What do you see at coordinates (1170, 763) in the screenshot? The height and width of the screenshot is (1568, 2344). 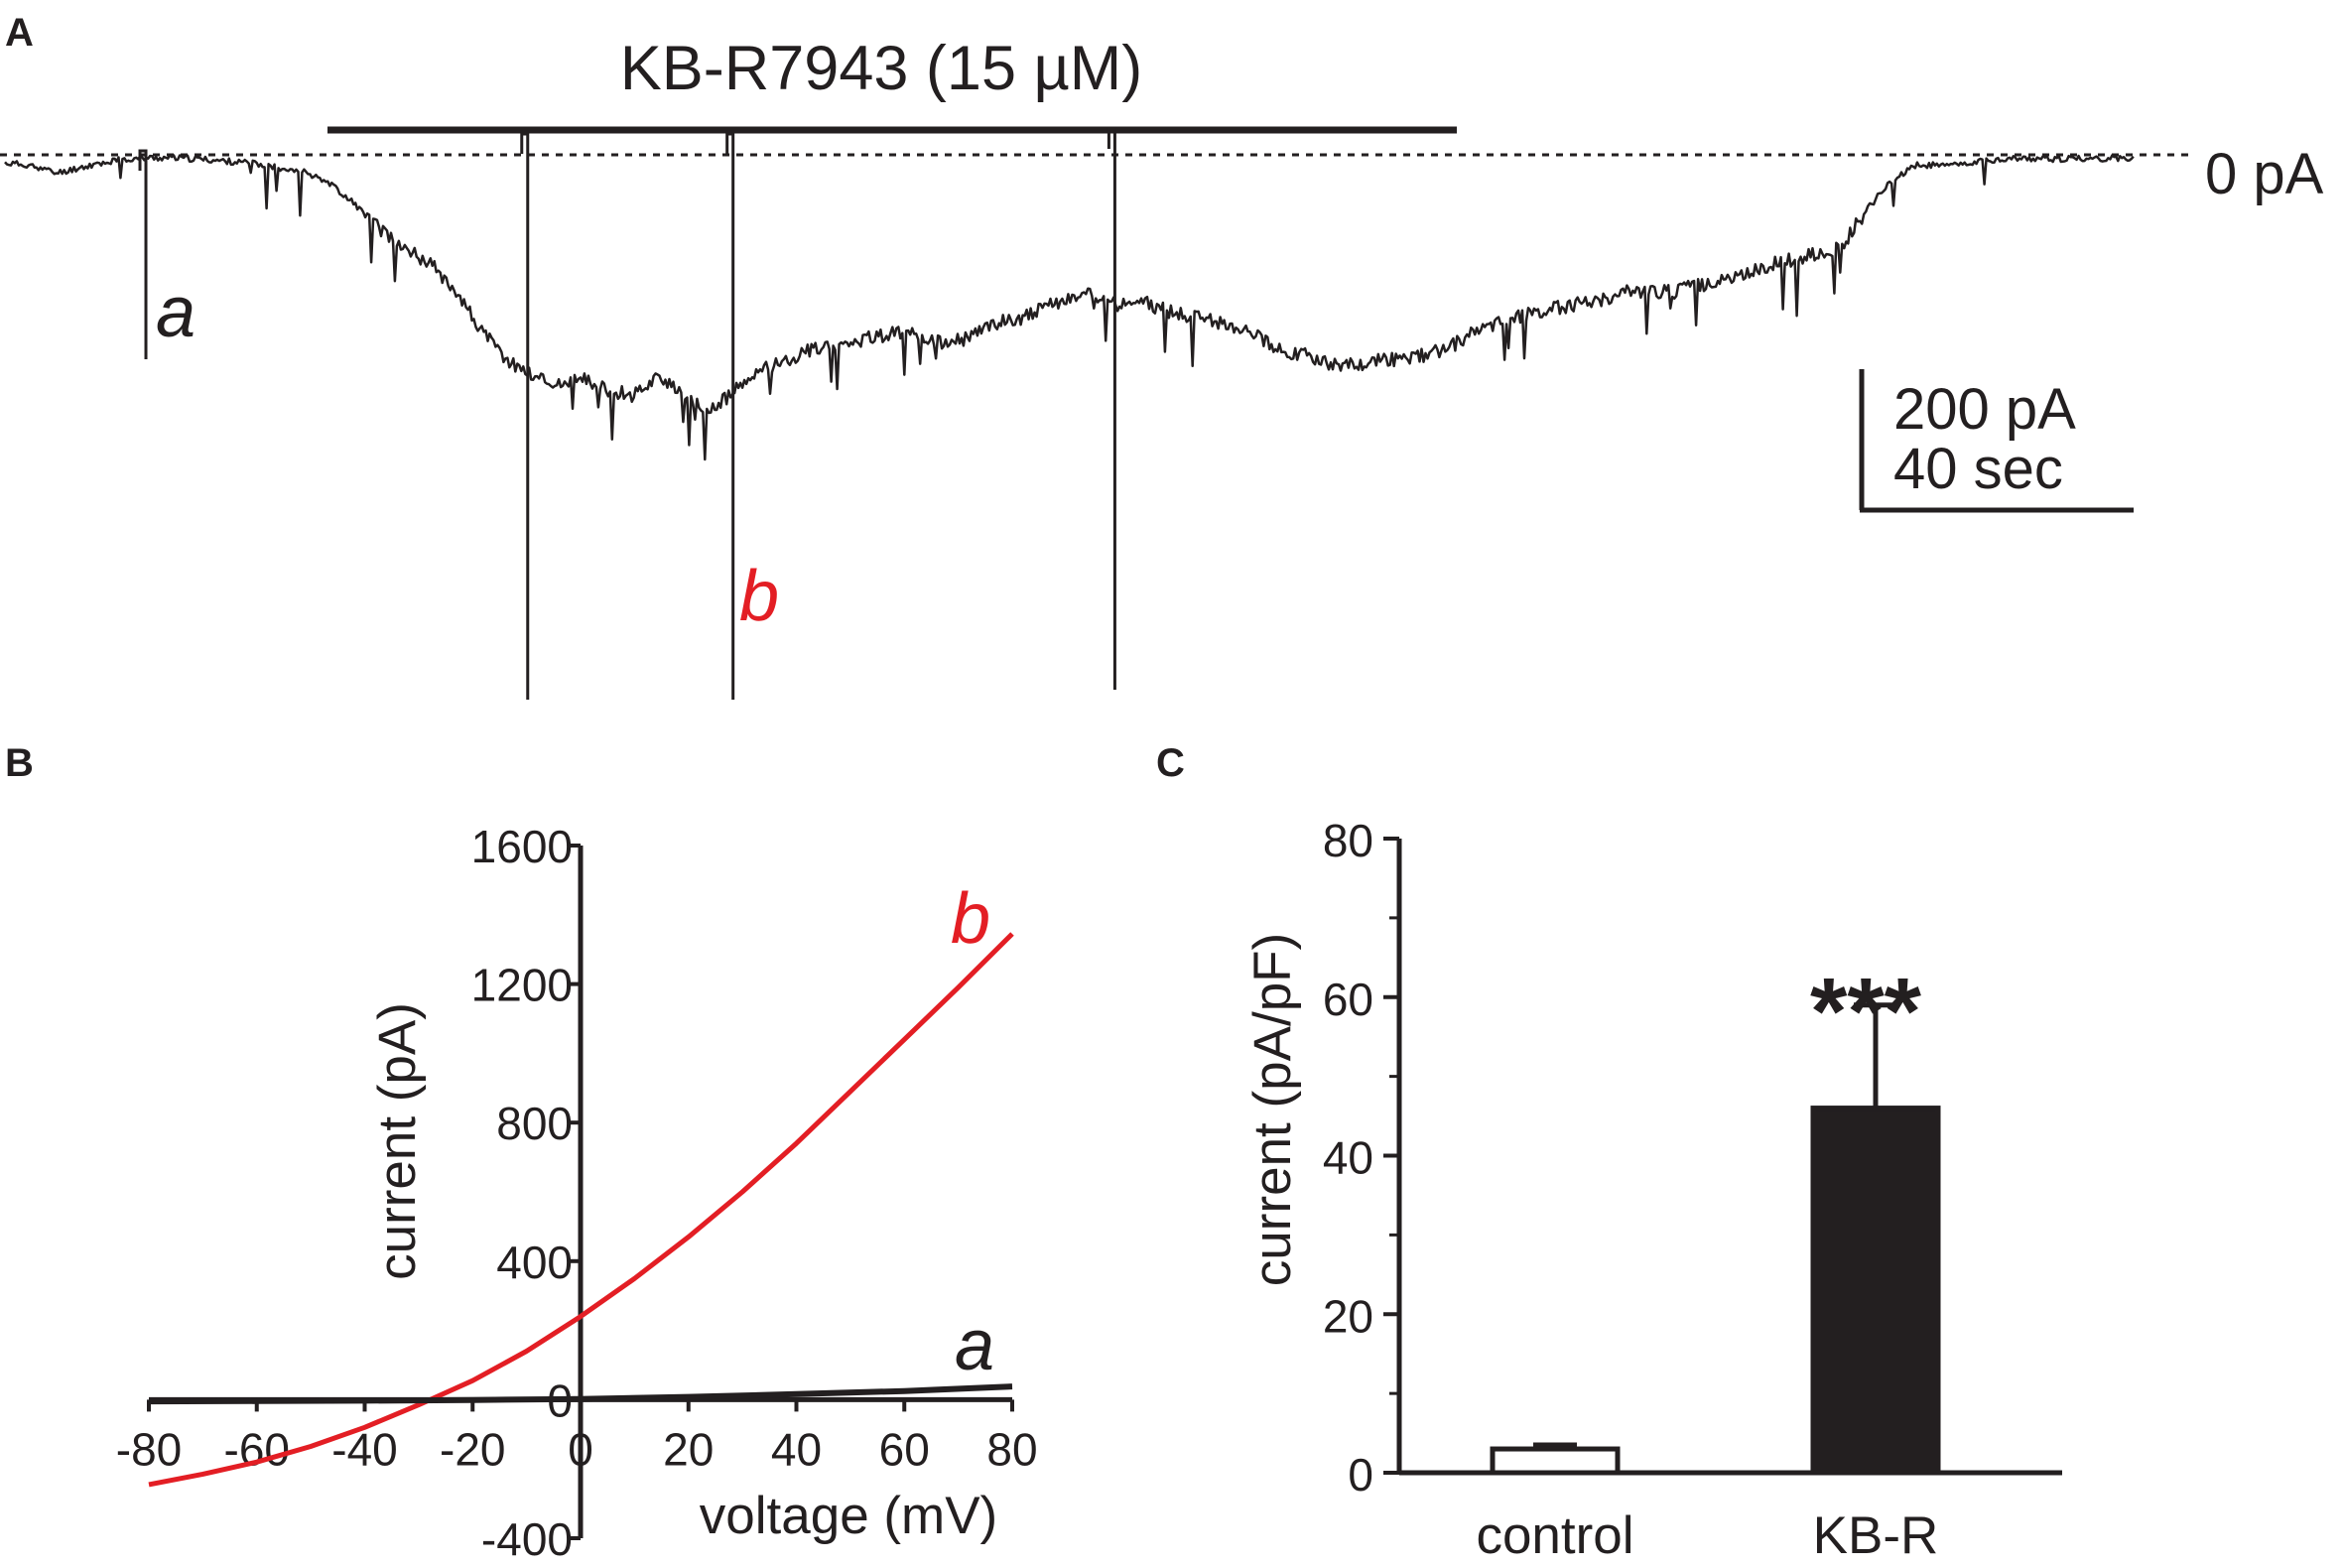 I see `panel-c-label: C` at bounding box center [1170, 763].